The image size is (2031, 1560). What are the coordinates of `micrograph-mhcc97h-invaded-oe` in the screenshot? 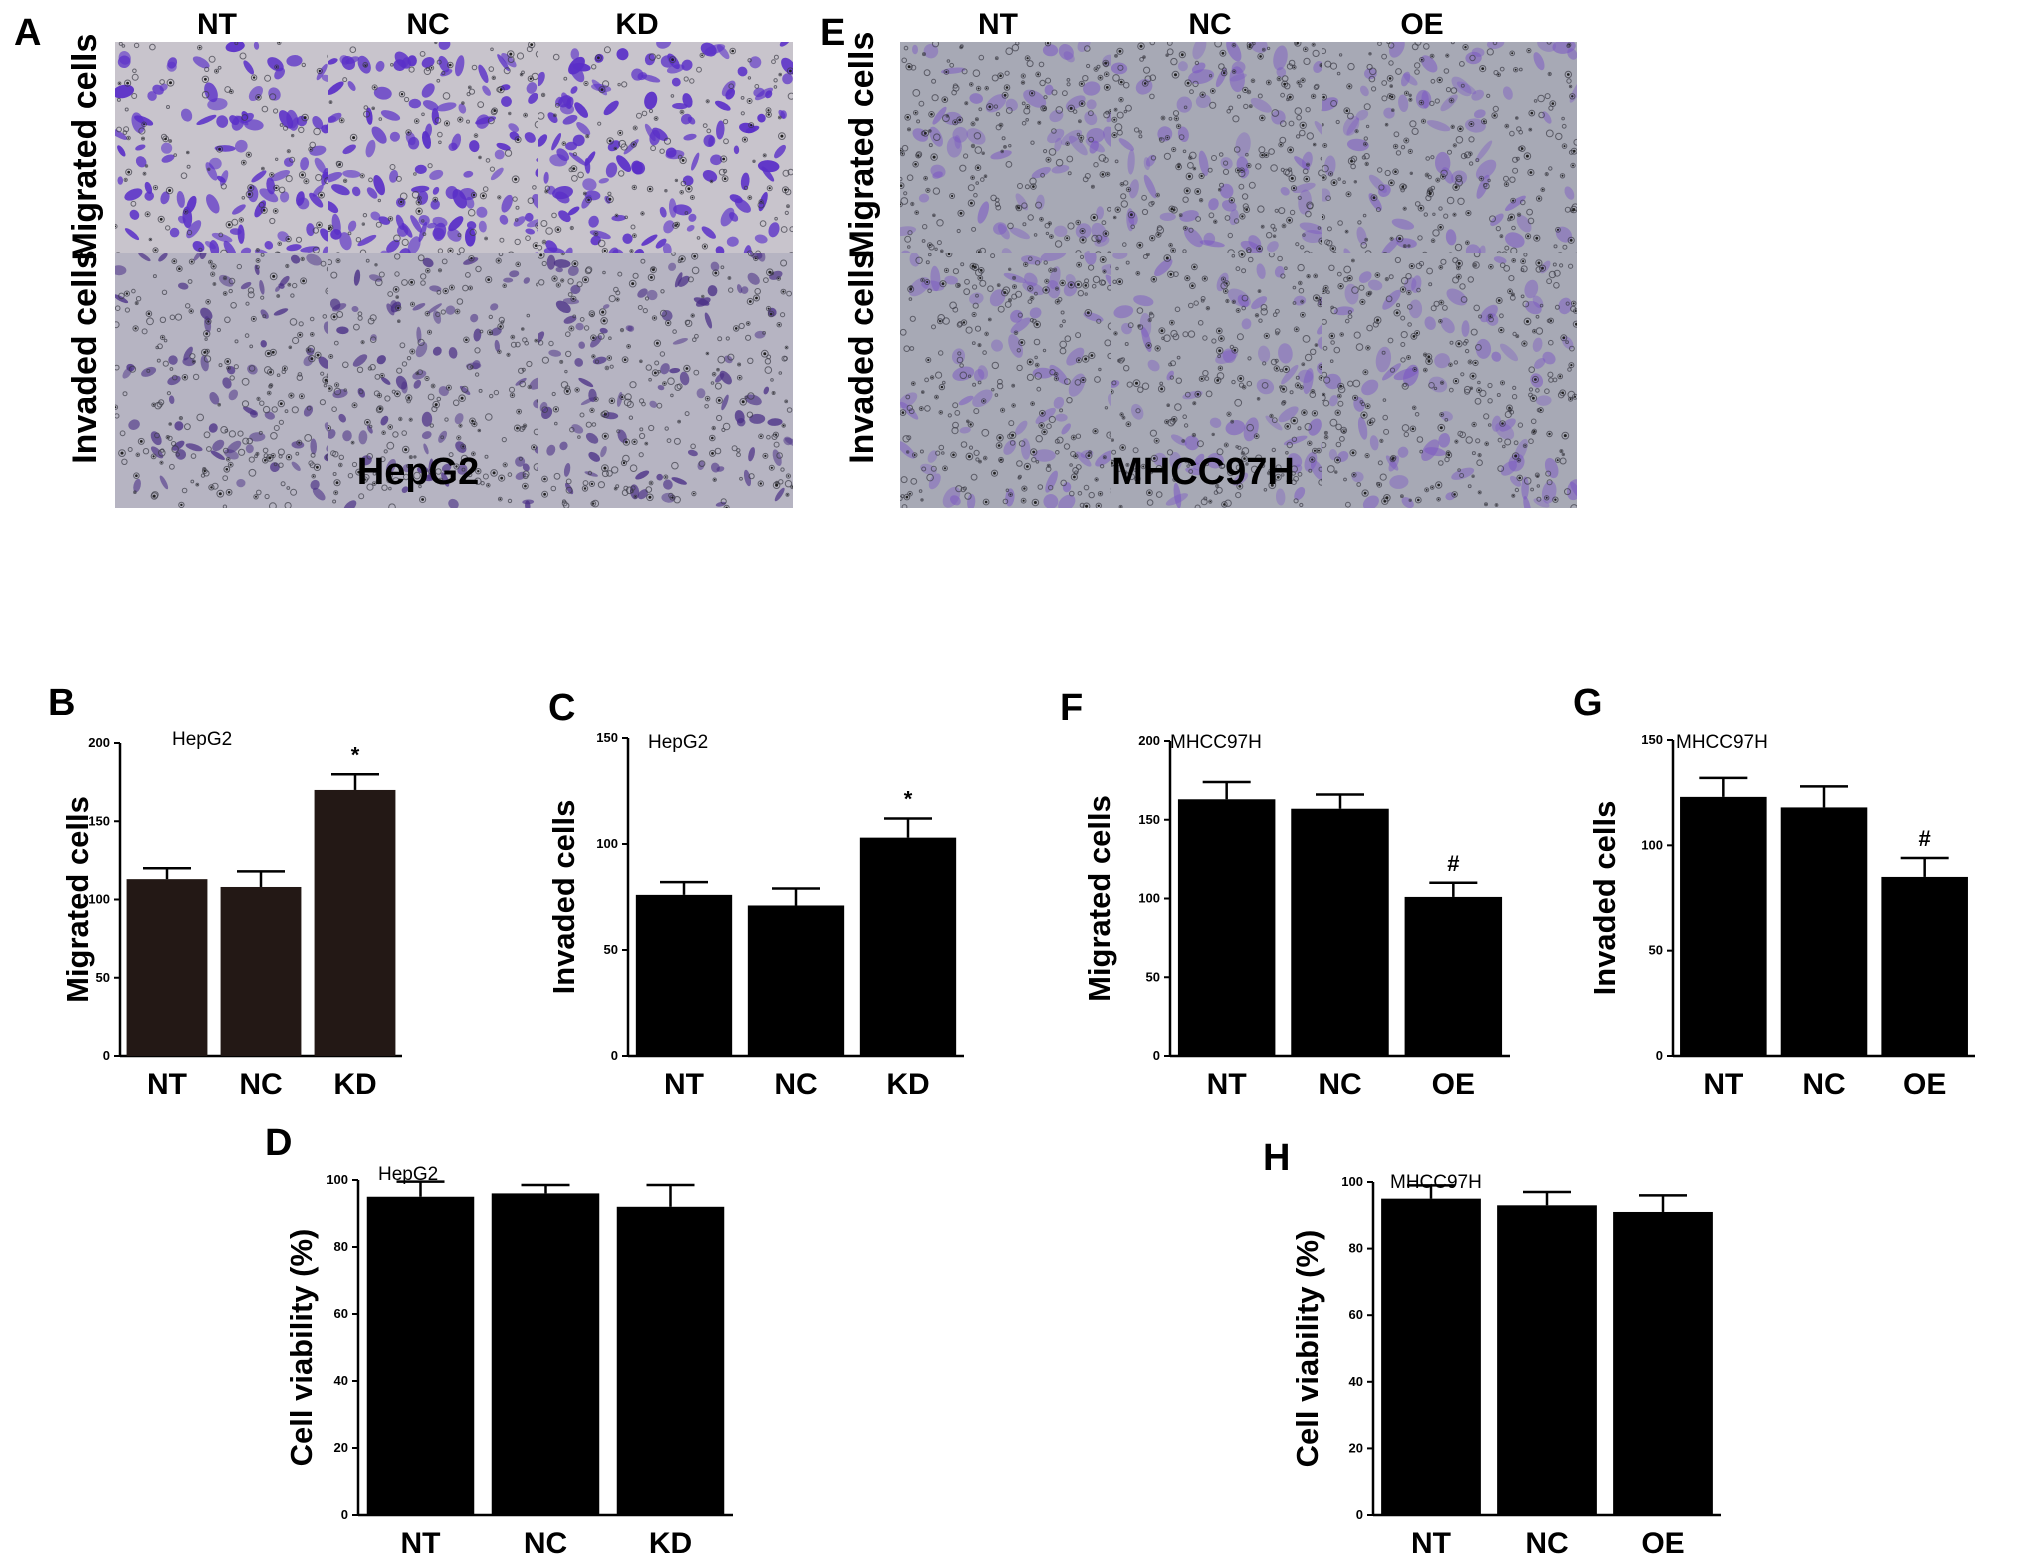 It's located at (1449, 380).